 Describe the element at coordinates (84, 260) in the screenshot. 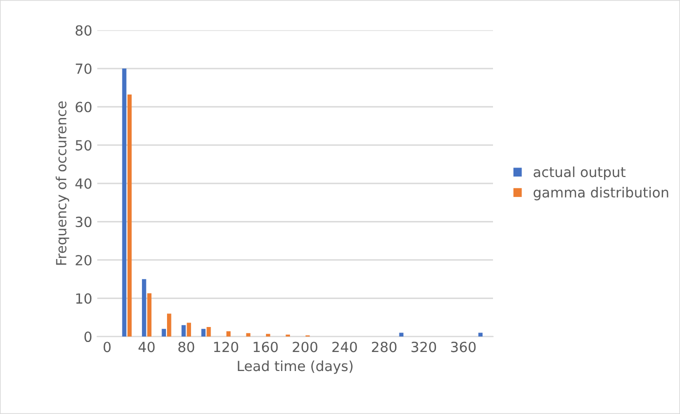

I see `y-tick-label: 20` at that location.